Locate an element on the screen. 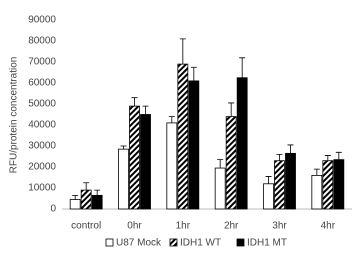 This screenshot has width=361, height=260. legend-label: IDH1 WT is located at coordinates (200, 243).